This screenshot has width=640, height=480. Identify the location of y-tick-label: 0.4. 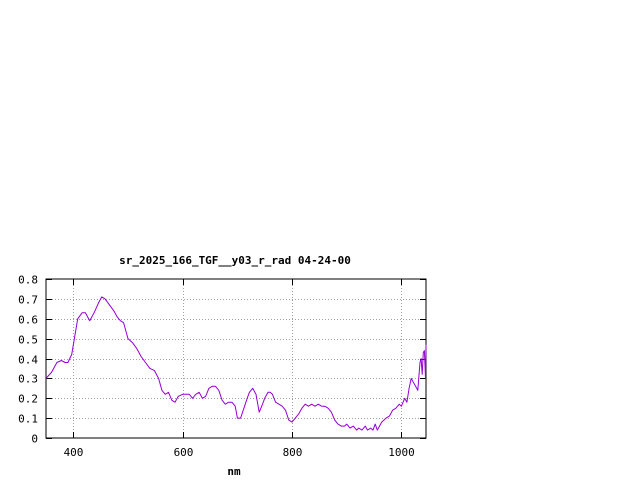
(28, 360).